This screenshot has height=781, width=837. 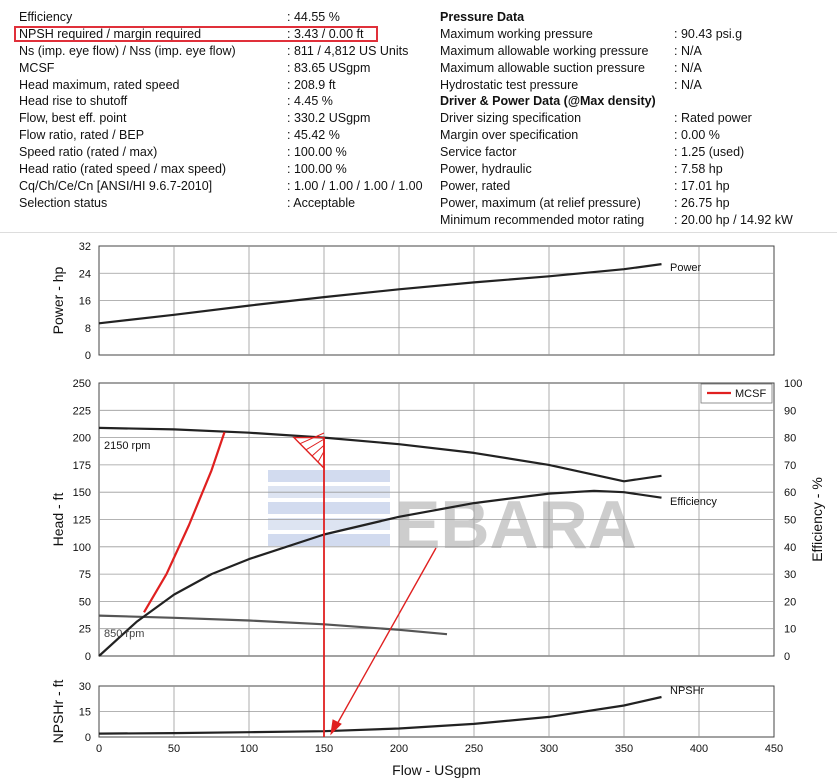 What do you see at coordinates (85, 575) in the screenshot?
I see `head-y-tick-label: 75` at bounding box center [85, 575].